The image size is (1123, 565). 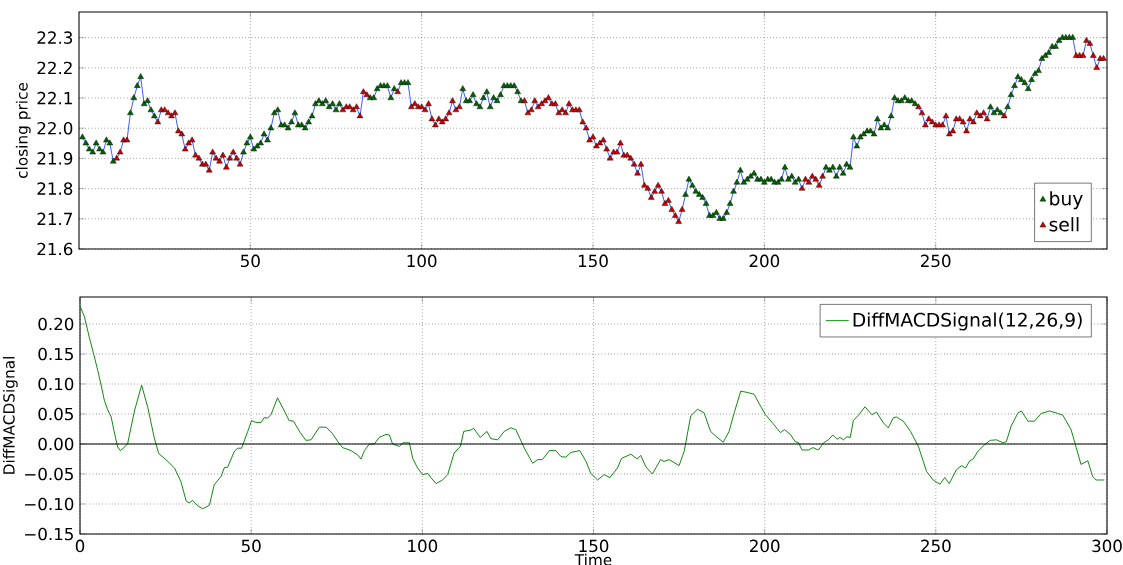 I want to click on y-tick-label: 0.10, so click(x=56, y=384).